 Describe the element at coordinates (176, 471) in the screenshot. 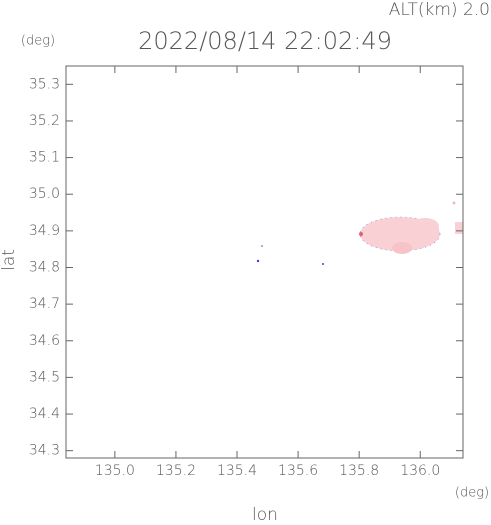

I see `x-tick-label: 135.2` at that location.